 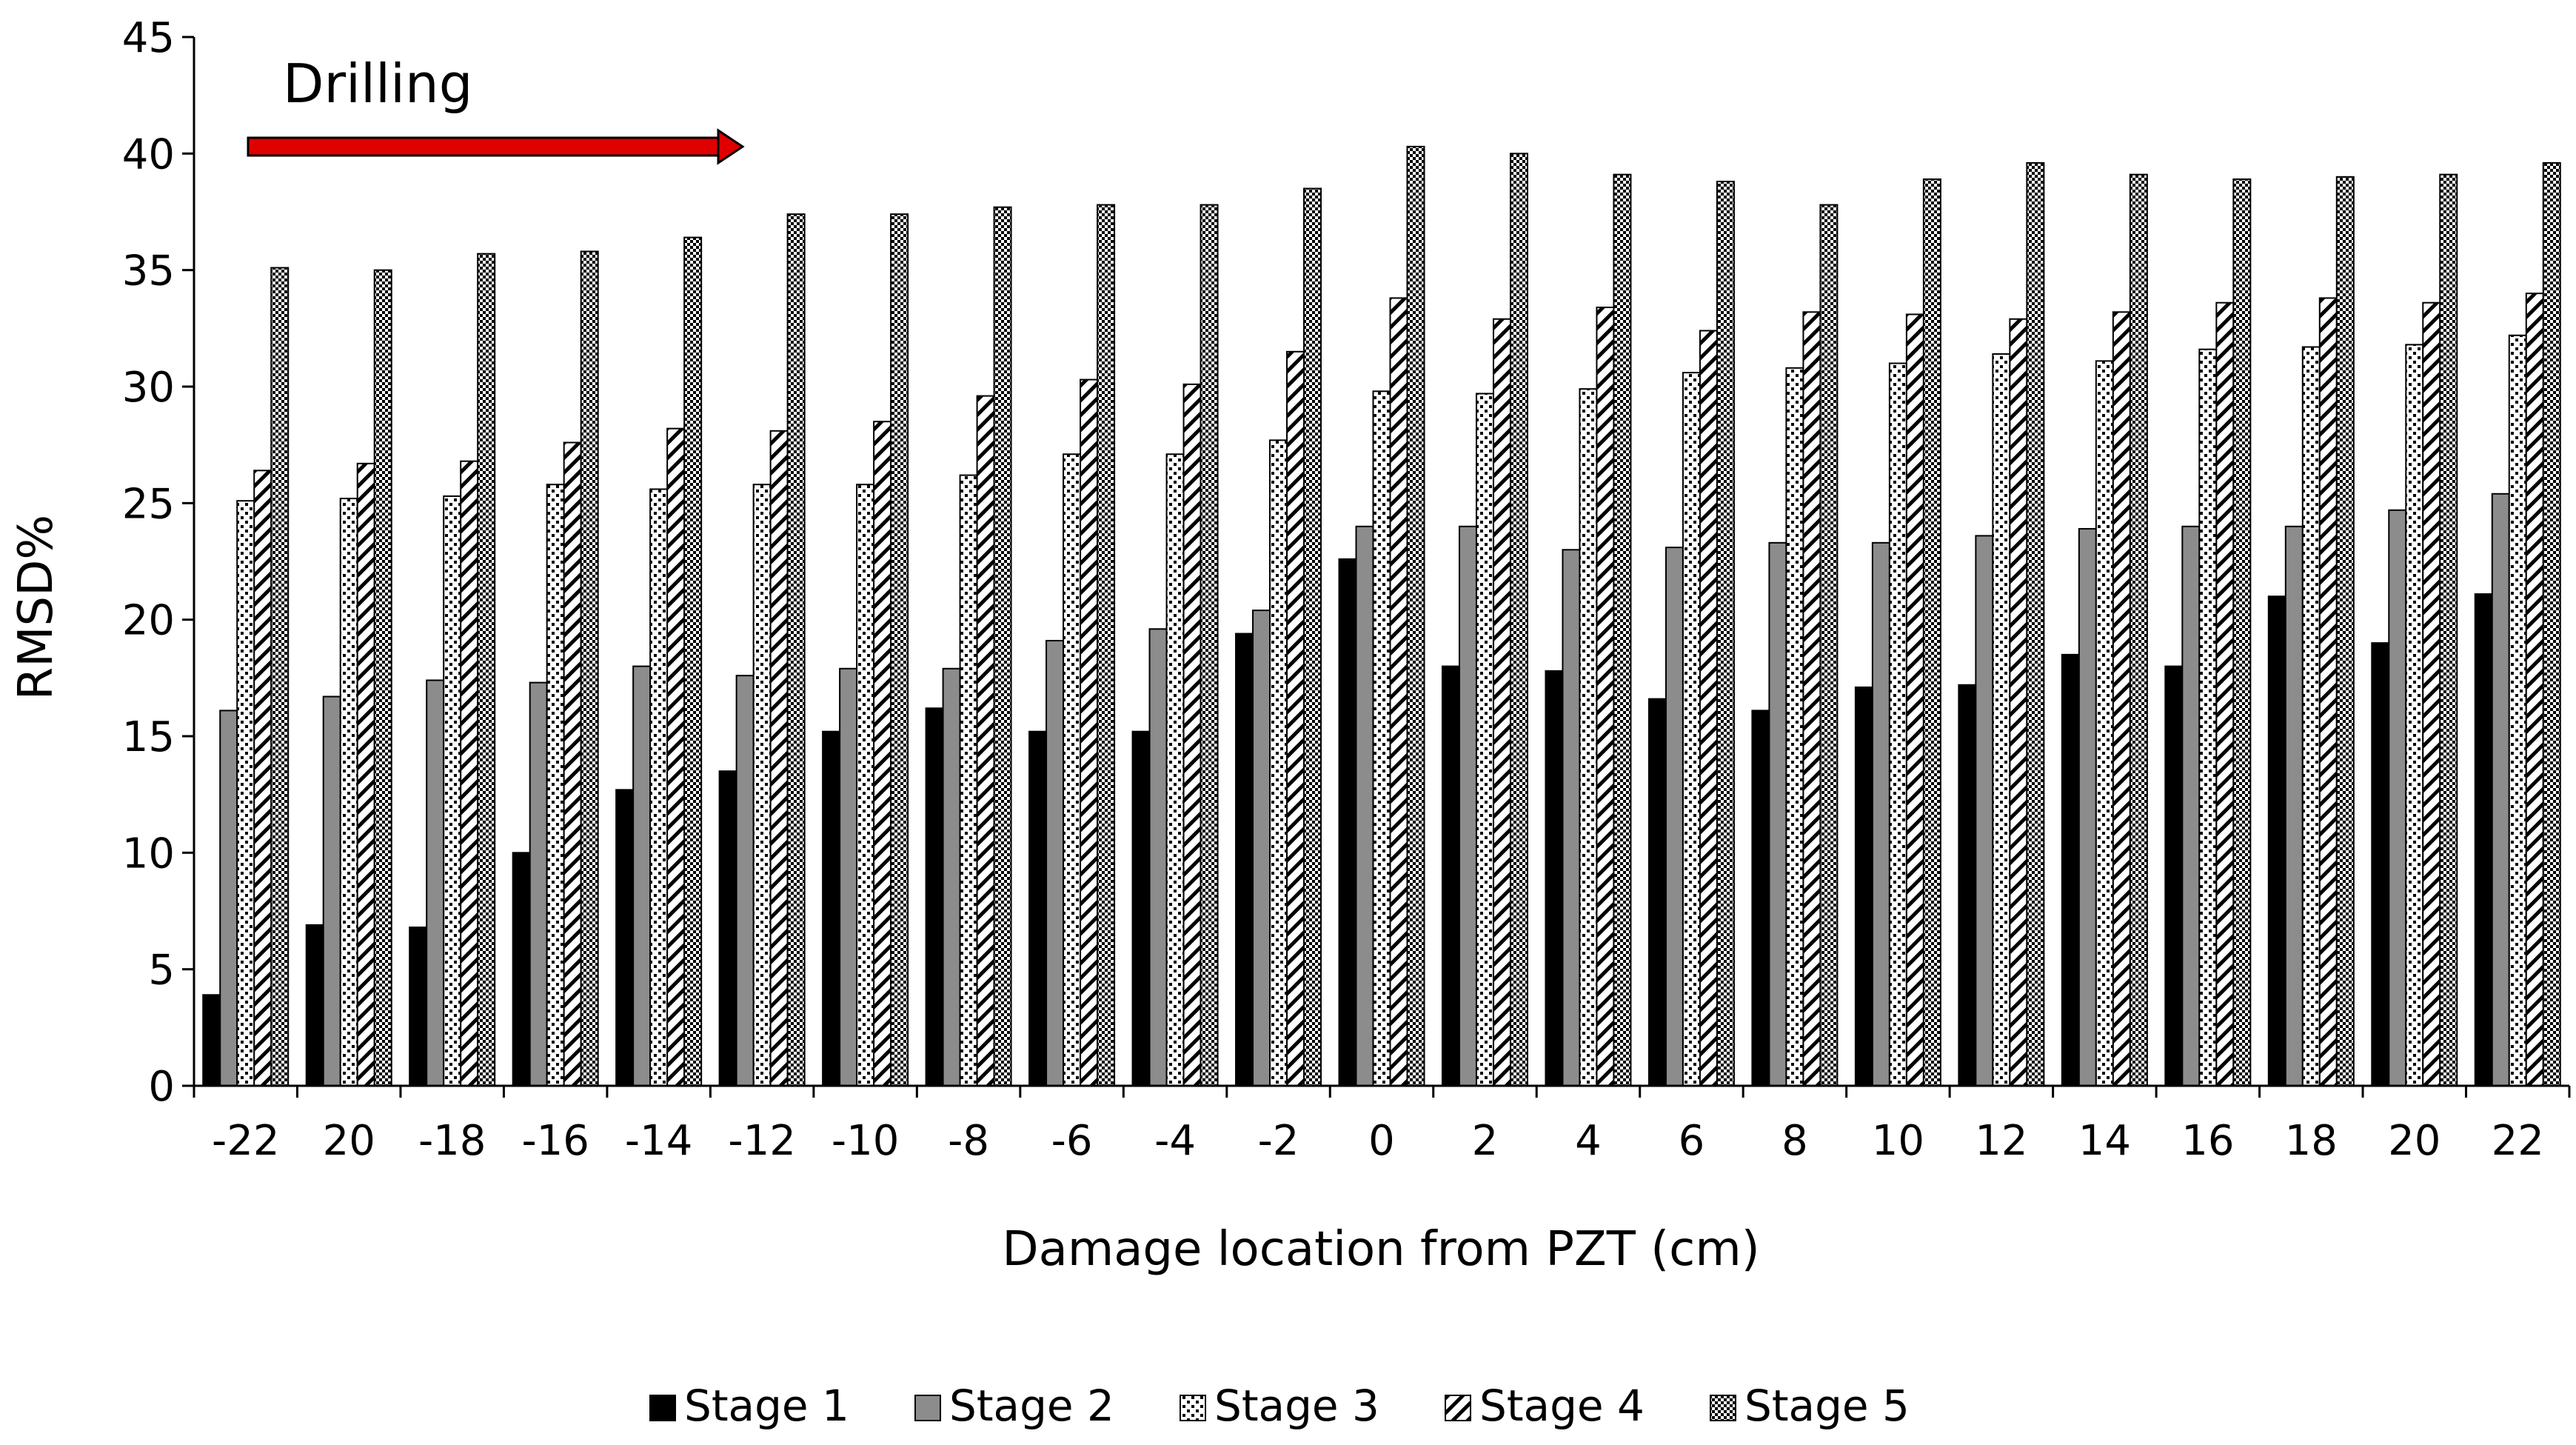 What do you see at coordinates (148, 504) in the screenshot?
I see `y-tick-label: 25` at bounding box center [148, 504].